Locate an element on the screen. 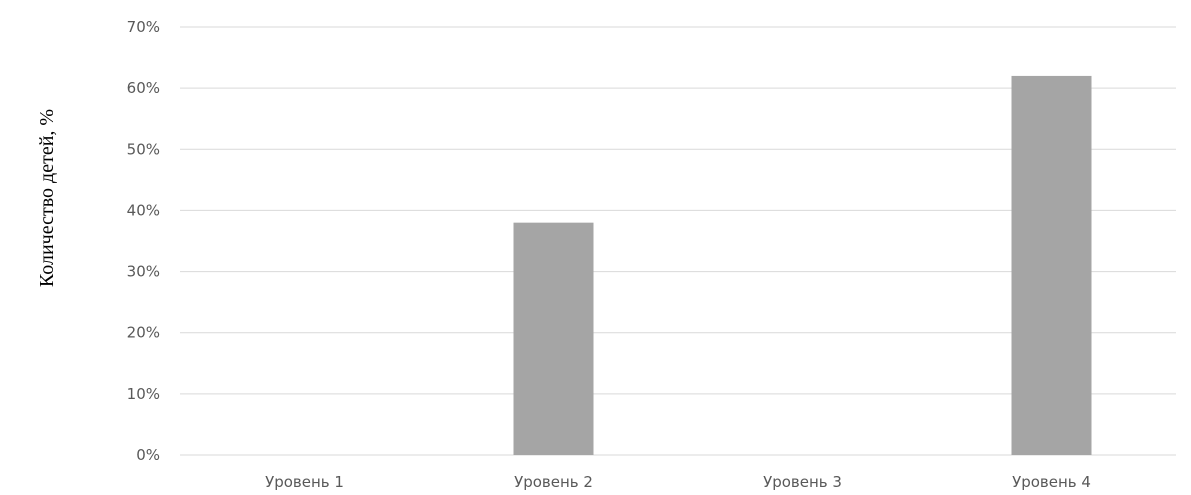 The height and width of the screenshot is (495, 1191). x-category-label: Уровень 4 is located at coordinates (1051, 482).